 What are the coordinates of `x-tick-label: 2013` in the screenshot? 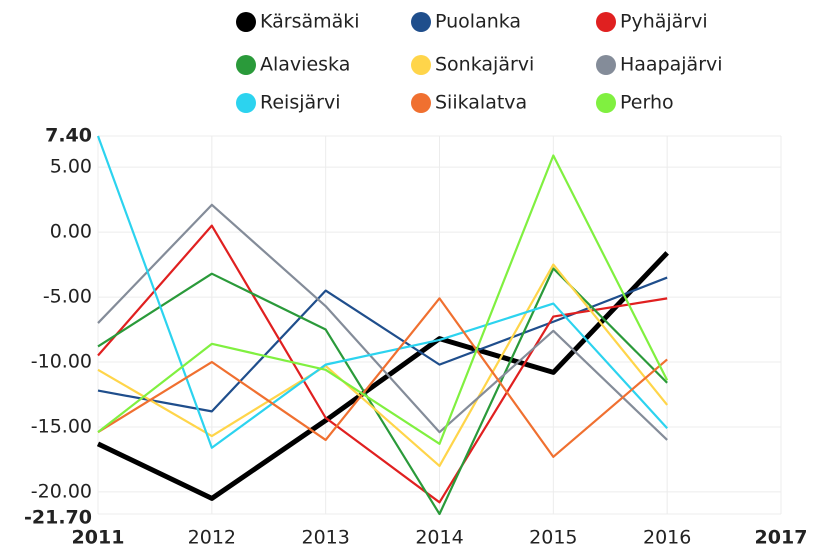 It's located at (325, 538).